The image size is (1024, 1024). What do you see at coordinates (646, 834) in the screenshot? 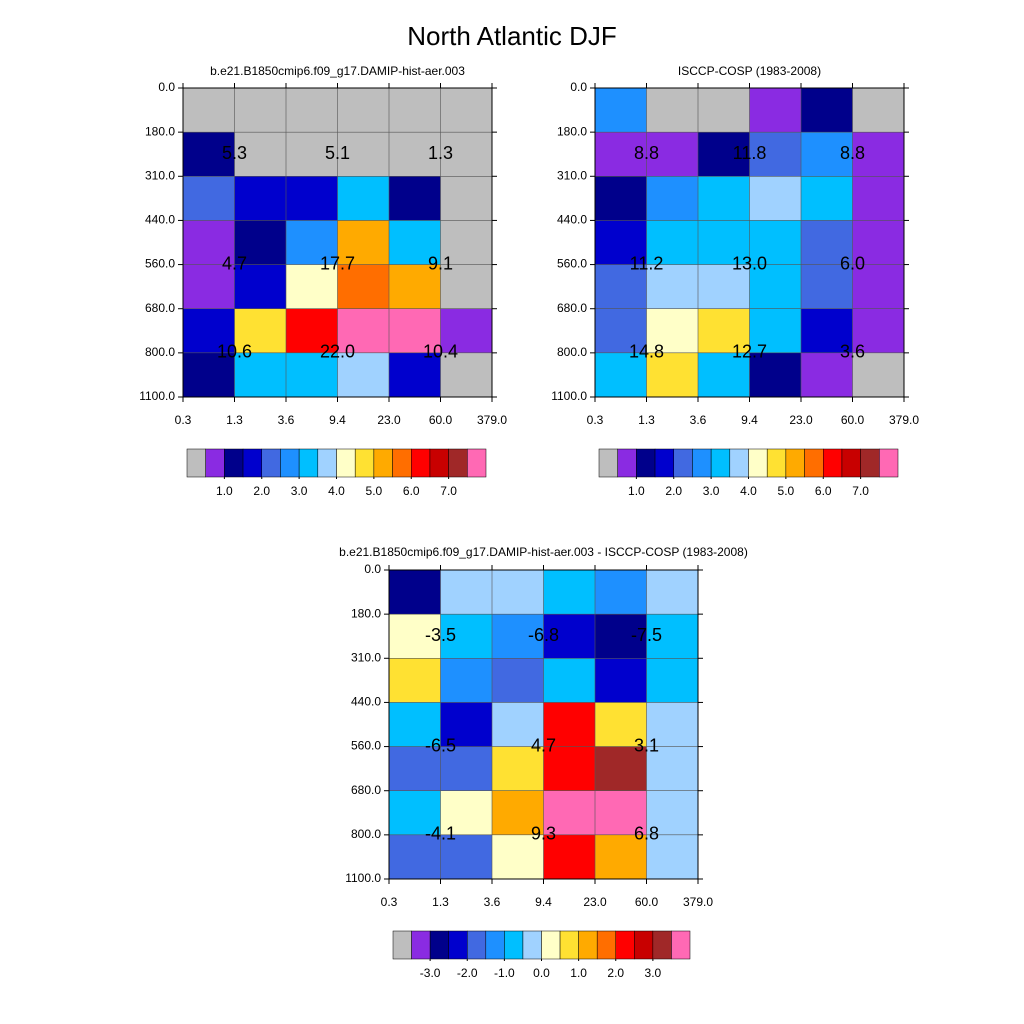
I see `summary-label: 6.8` at bounding box center [646, 834].